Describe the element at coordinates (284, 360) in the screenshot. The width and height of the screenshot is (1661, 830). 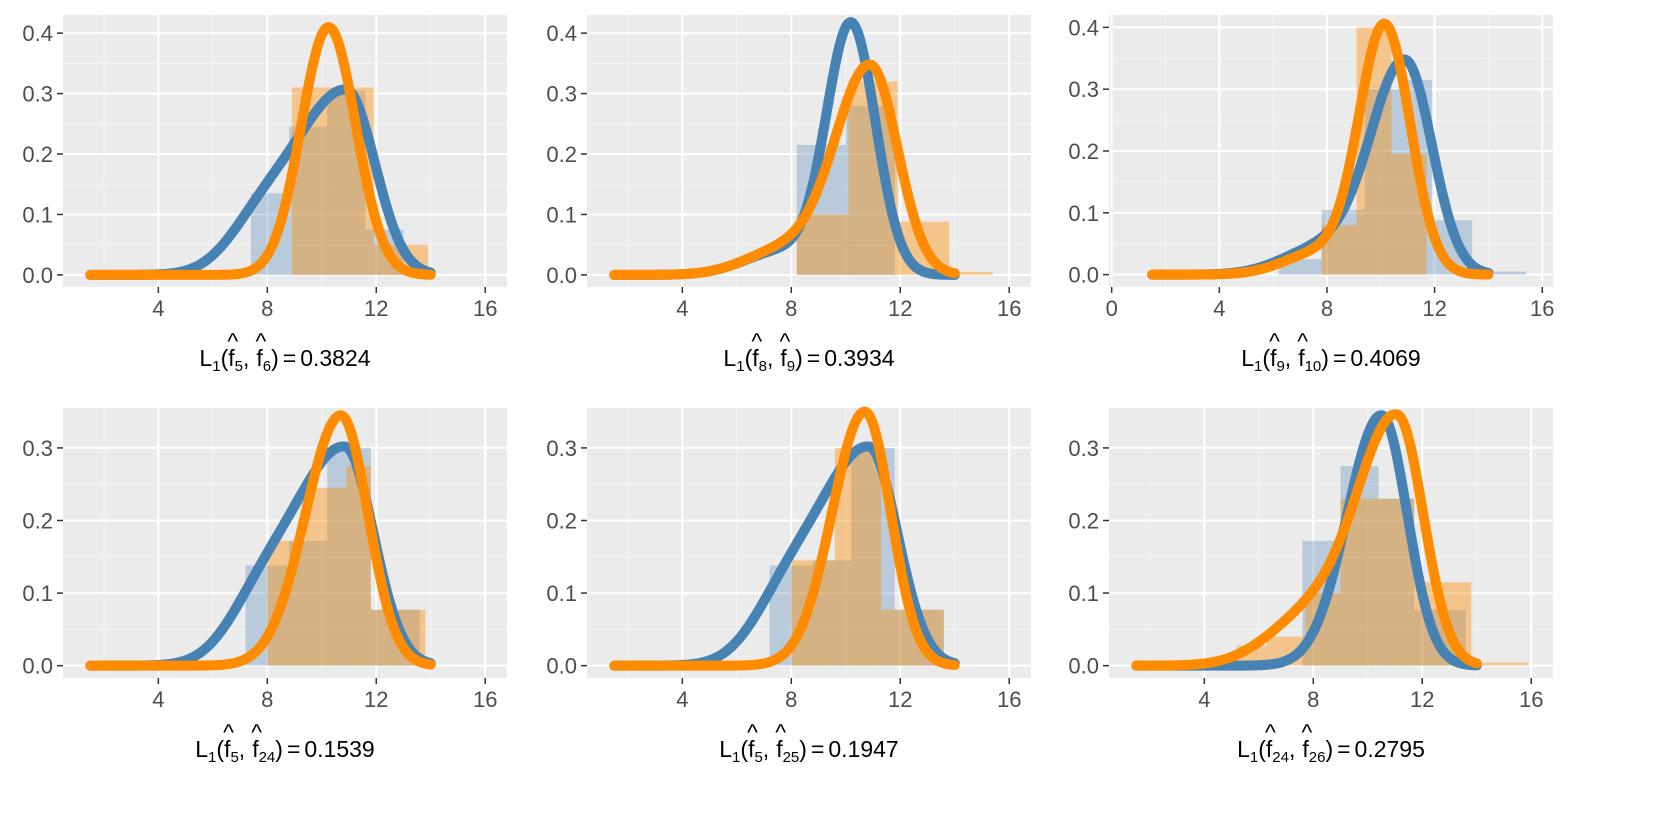
I see `x-axis-label: L1(f5, f6) = 0.3824` at that location.